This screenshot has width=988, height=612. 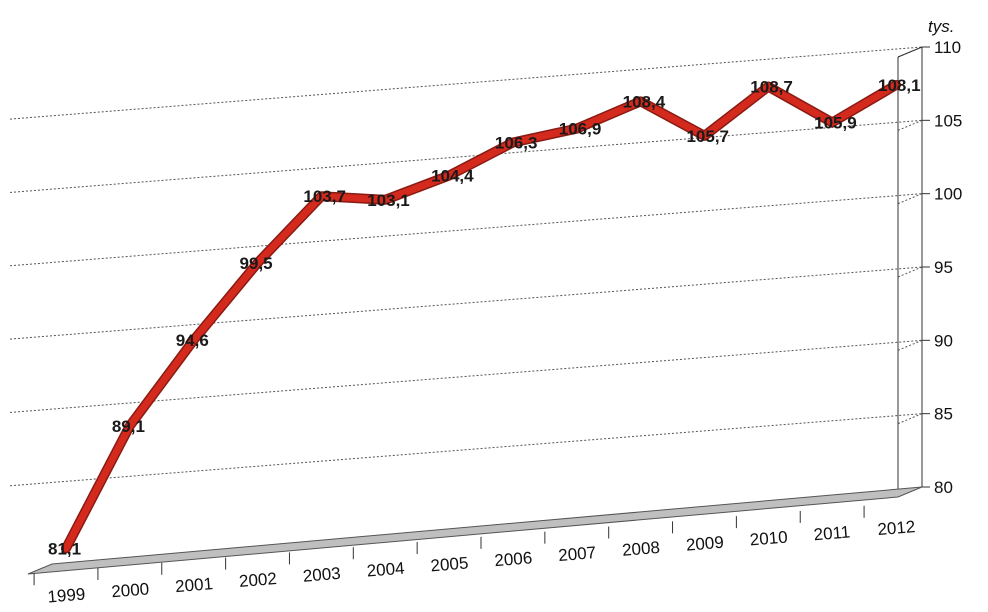 I want to click on data-label-2007: 106,9, so click(x=580, y=129).